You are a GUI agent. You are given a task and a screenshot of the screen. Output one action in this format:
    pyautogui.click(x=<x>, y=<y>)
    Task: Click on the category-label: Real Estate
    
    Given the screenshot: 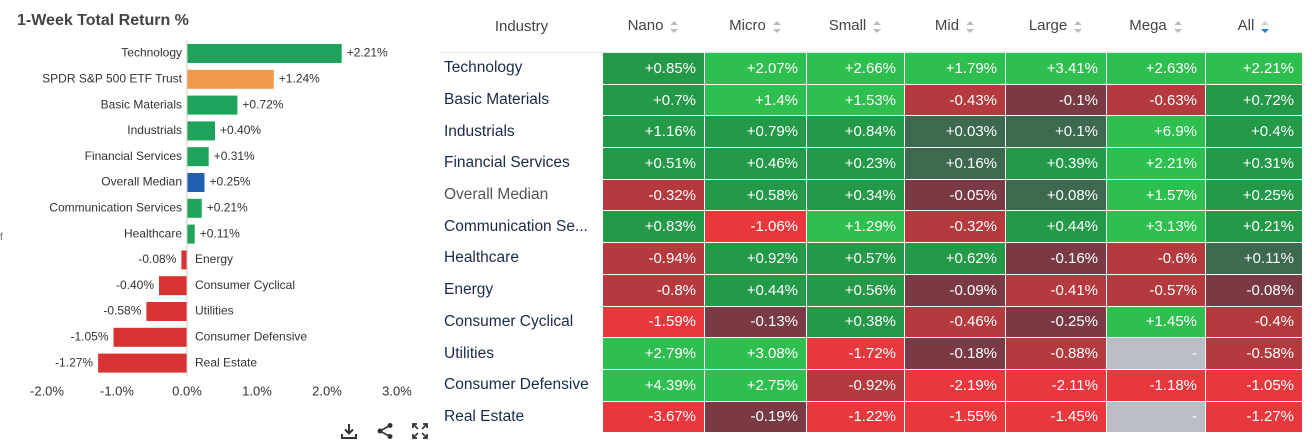 What is the action you would take?
    pyautogui.click(x=226, y=362)
    